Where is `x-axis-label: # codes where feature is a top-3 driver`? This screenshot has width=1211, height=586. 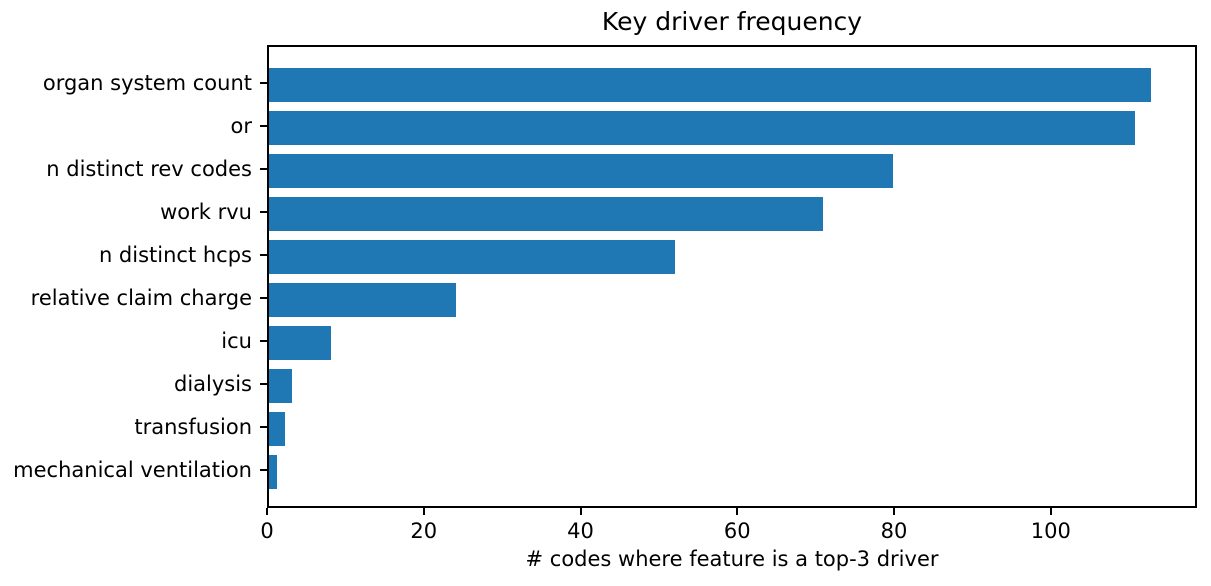
x-axis-label: # codes where feature is a top-3 driver is located at coordinates (732, 559).